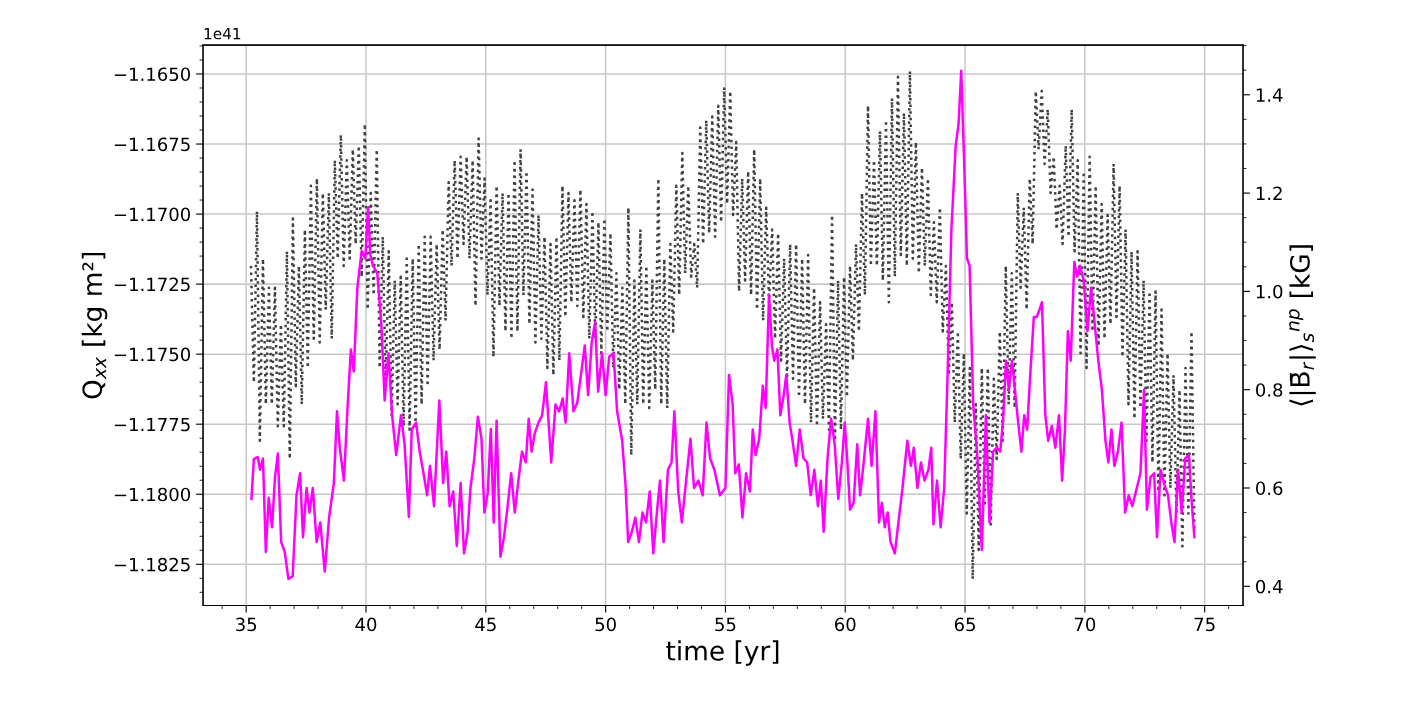 The height and width of the screenshot is (714, 1413). What do you see at coordinates (605, 624) in the screenshot?
I see `x-tick-label: 50` at bounding box center [605, 624].